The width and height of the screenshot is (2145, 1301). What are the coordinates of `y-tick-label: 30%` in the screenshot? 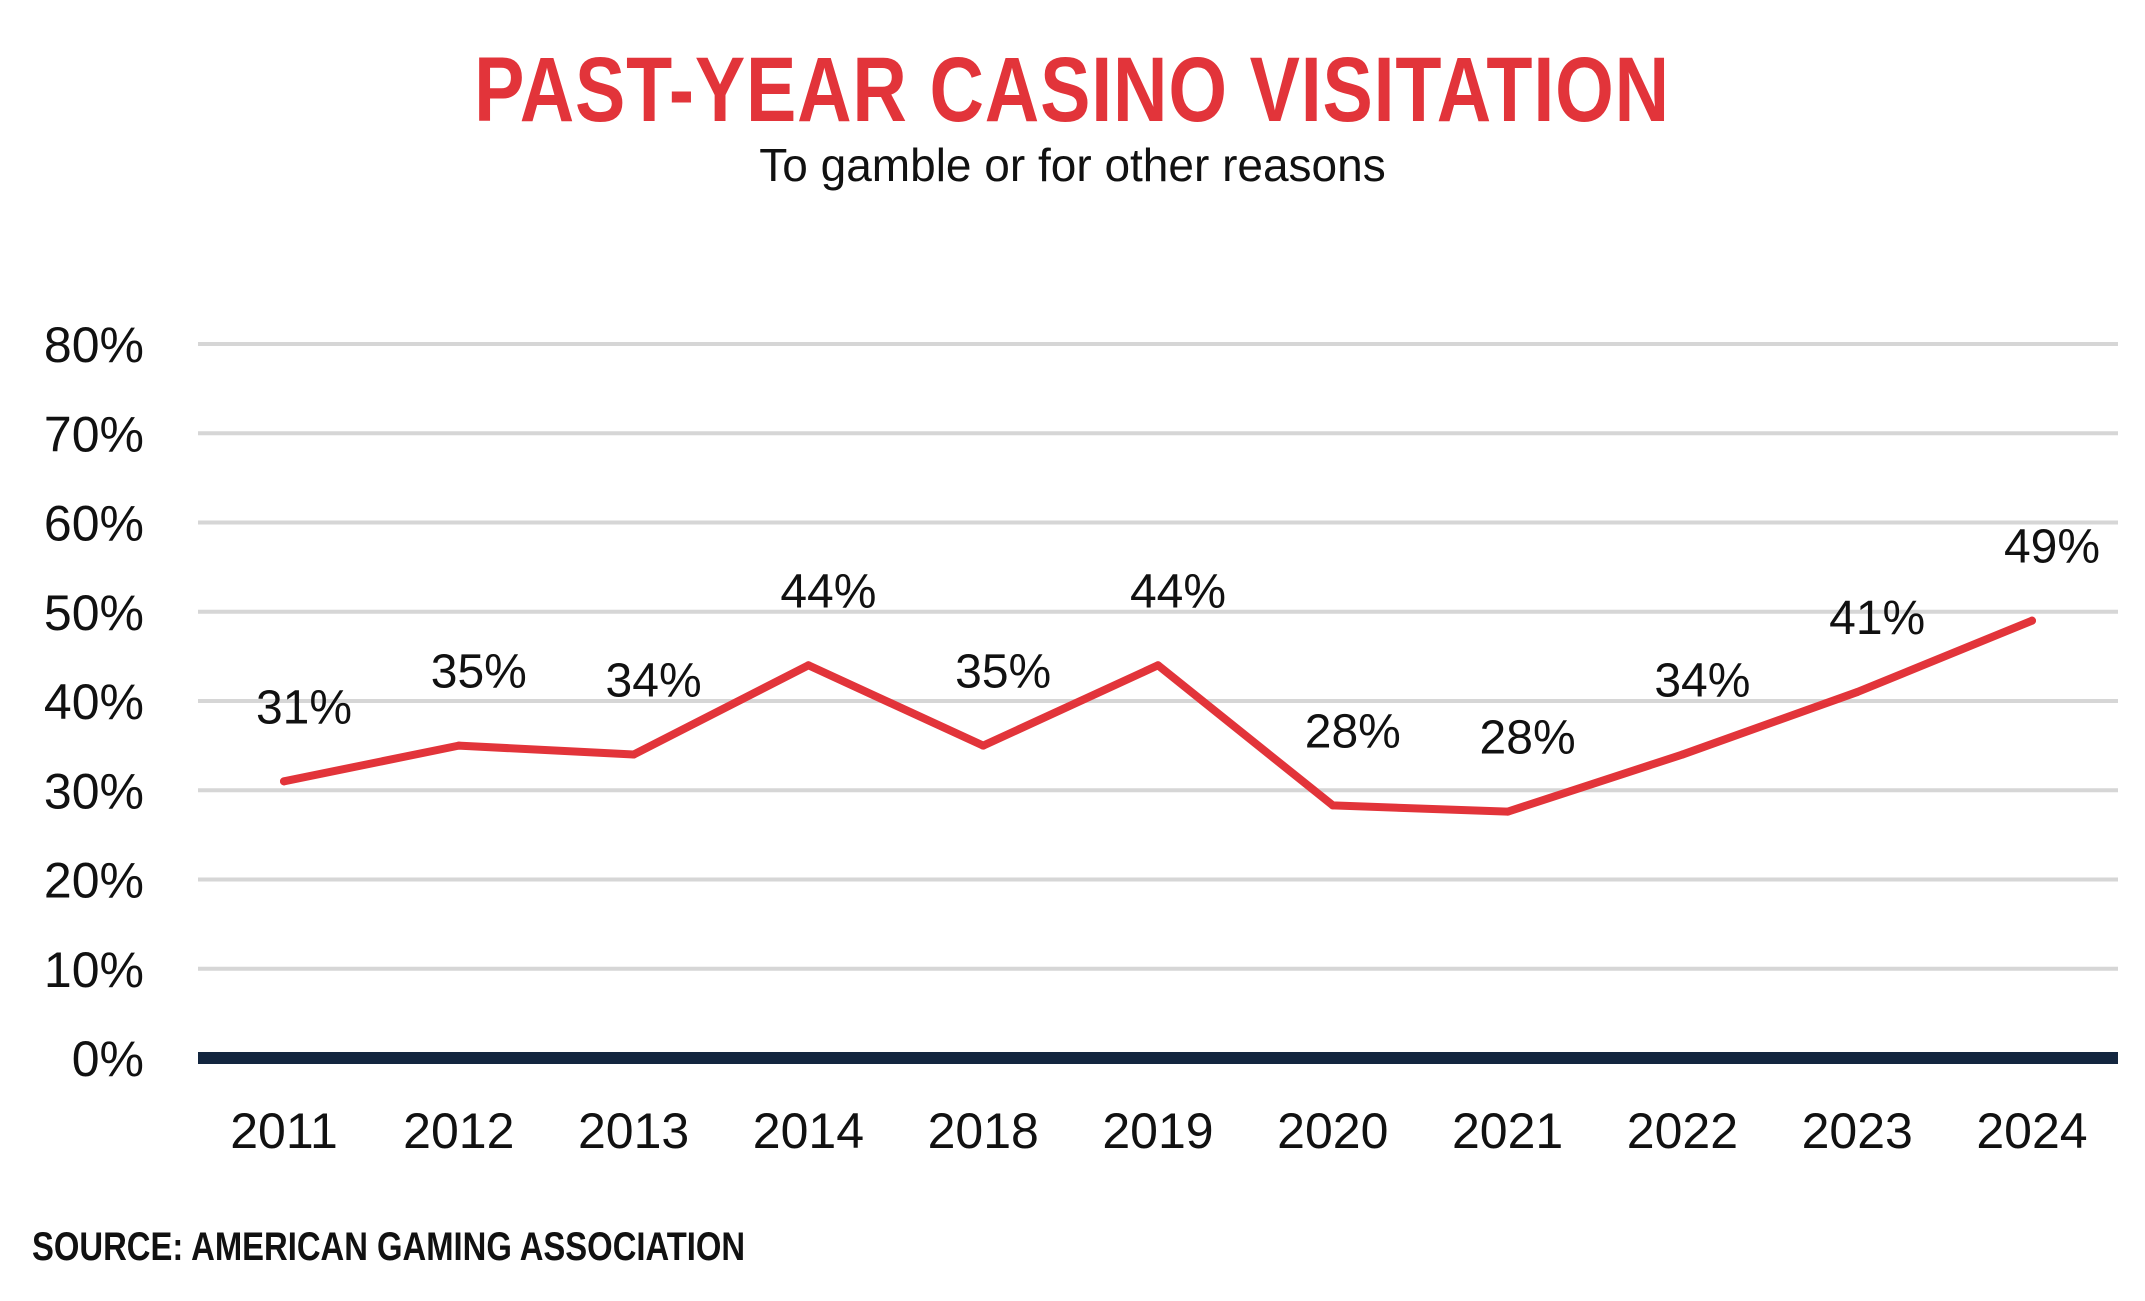 It's located at (94, 791).